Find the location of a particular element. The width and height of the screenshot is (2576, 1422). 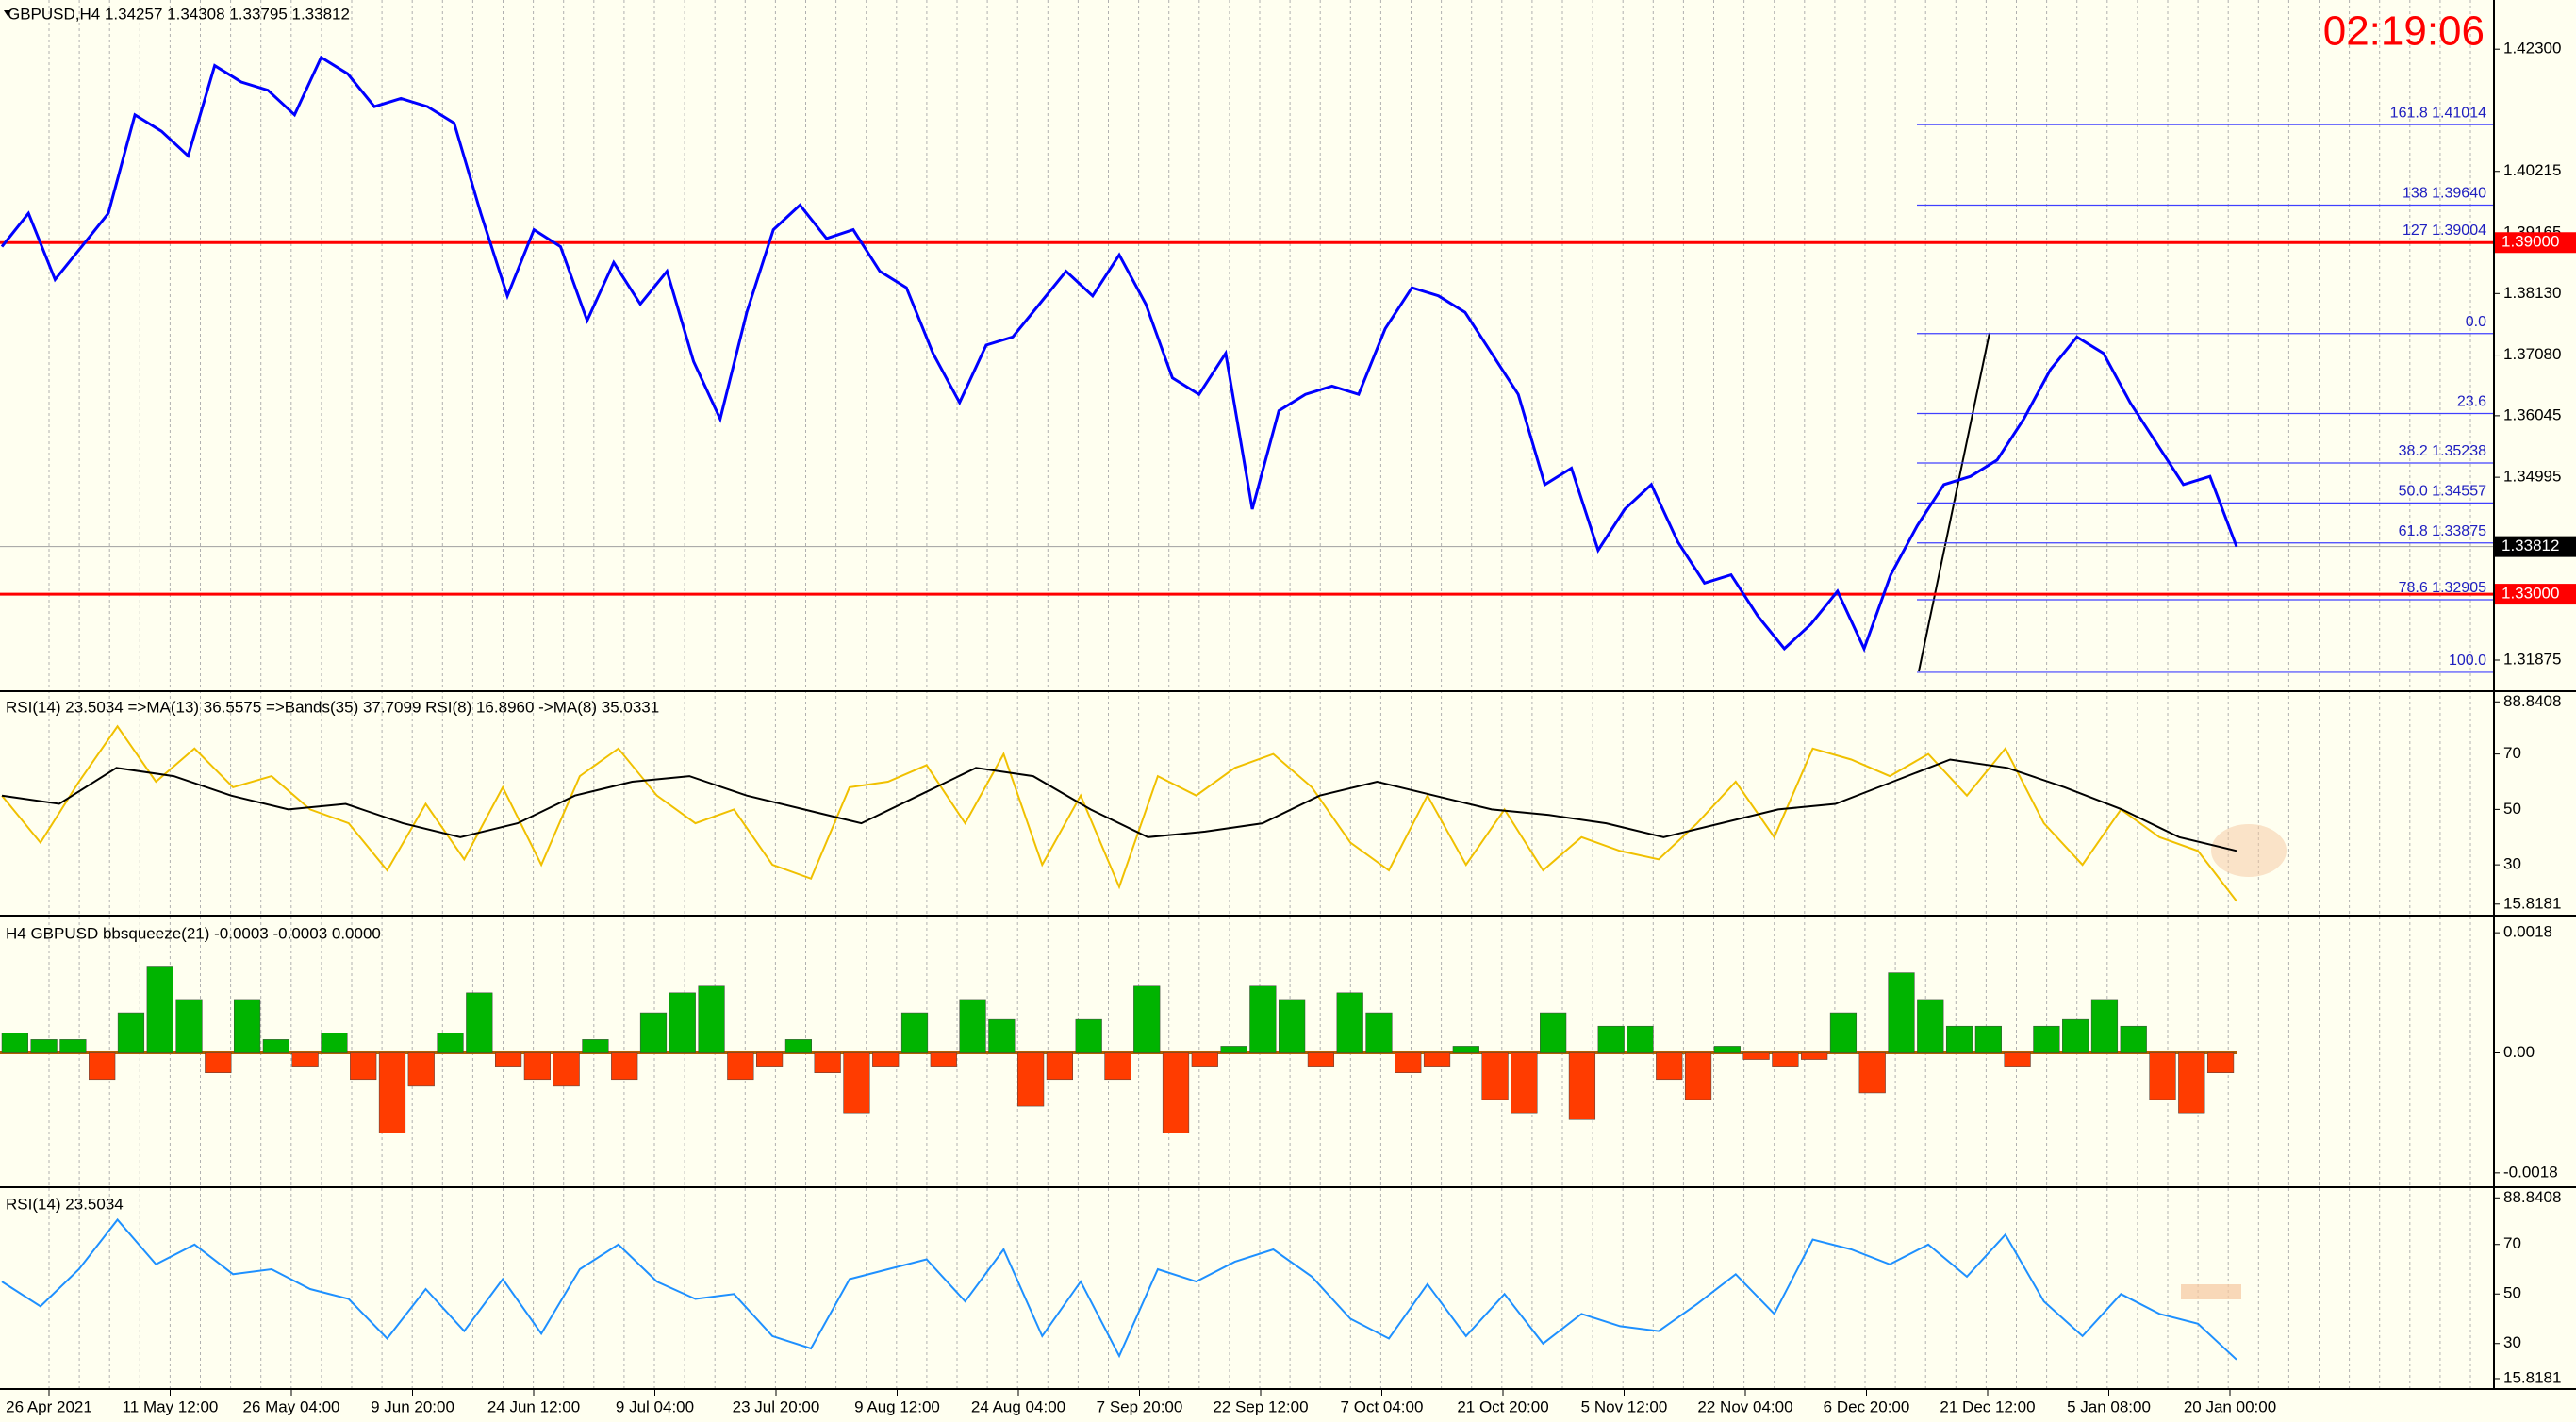

x-tick-label: 22 Nov 04:00 is located at coordinates (1744, 1406).